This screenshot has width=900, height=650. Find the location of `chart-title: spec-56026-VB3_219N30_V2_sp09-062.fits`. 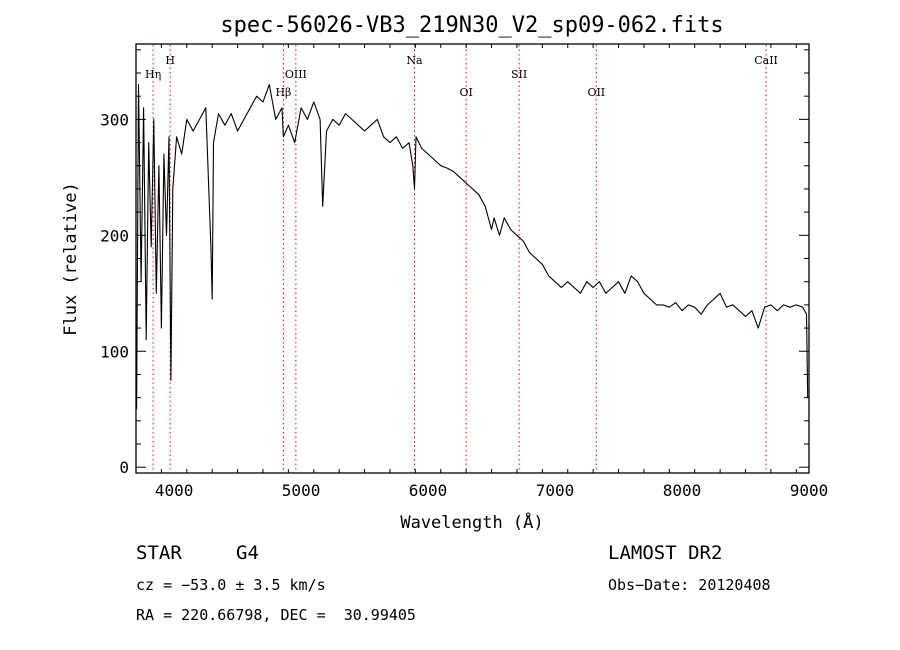

chart-title: spec-56026-VB3_219N30_V2_sp09-062.fits is located at coordinates (471, 25).